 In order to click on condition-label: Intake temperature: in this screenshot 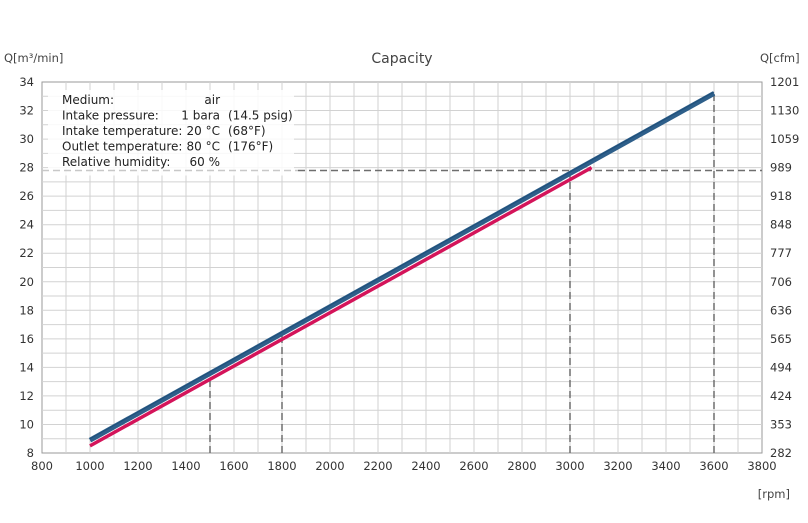, I will do `click(122, 131)`.